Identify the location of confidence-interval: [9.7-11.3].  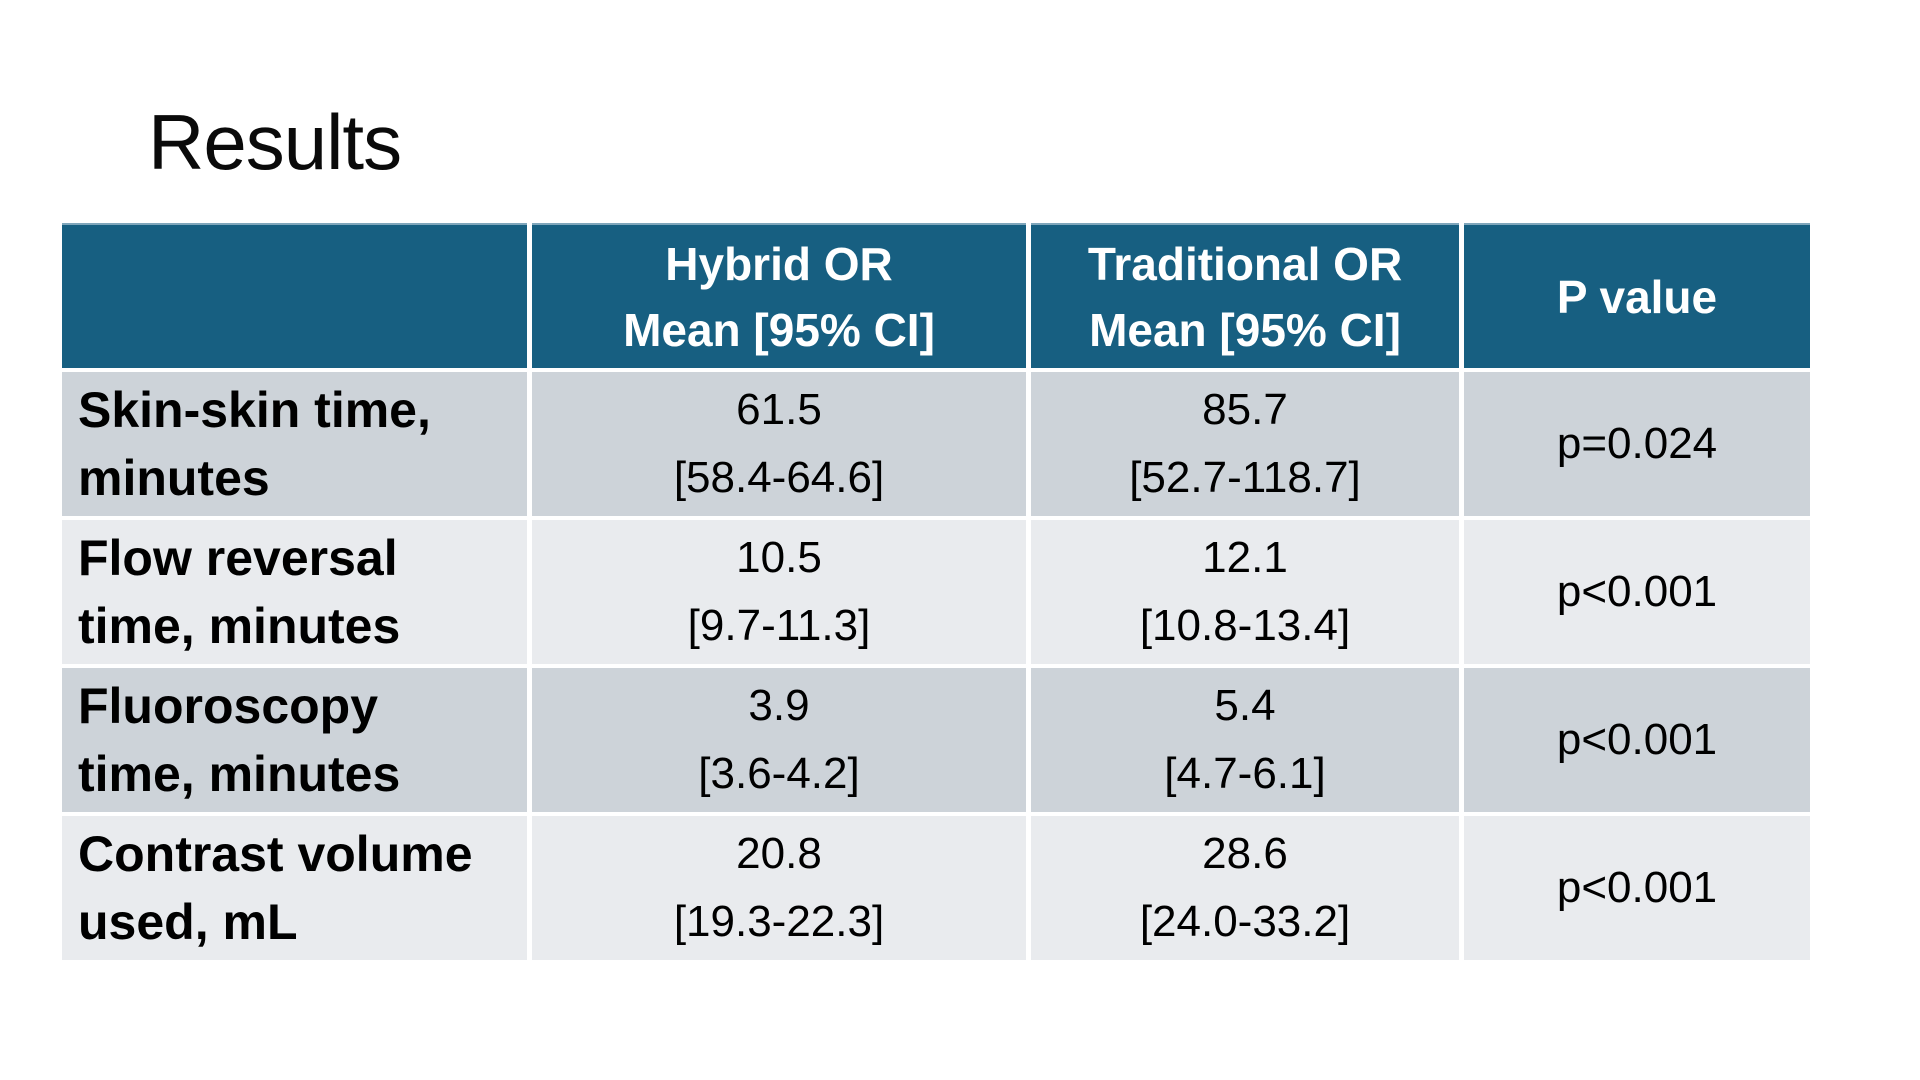
(779, 625).